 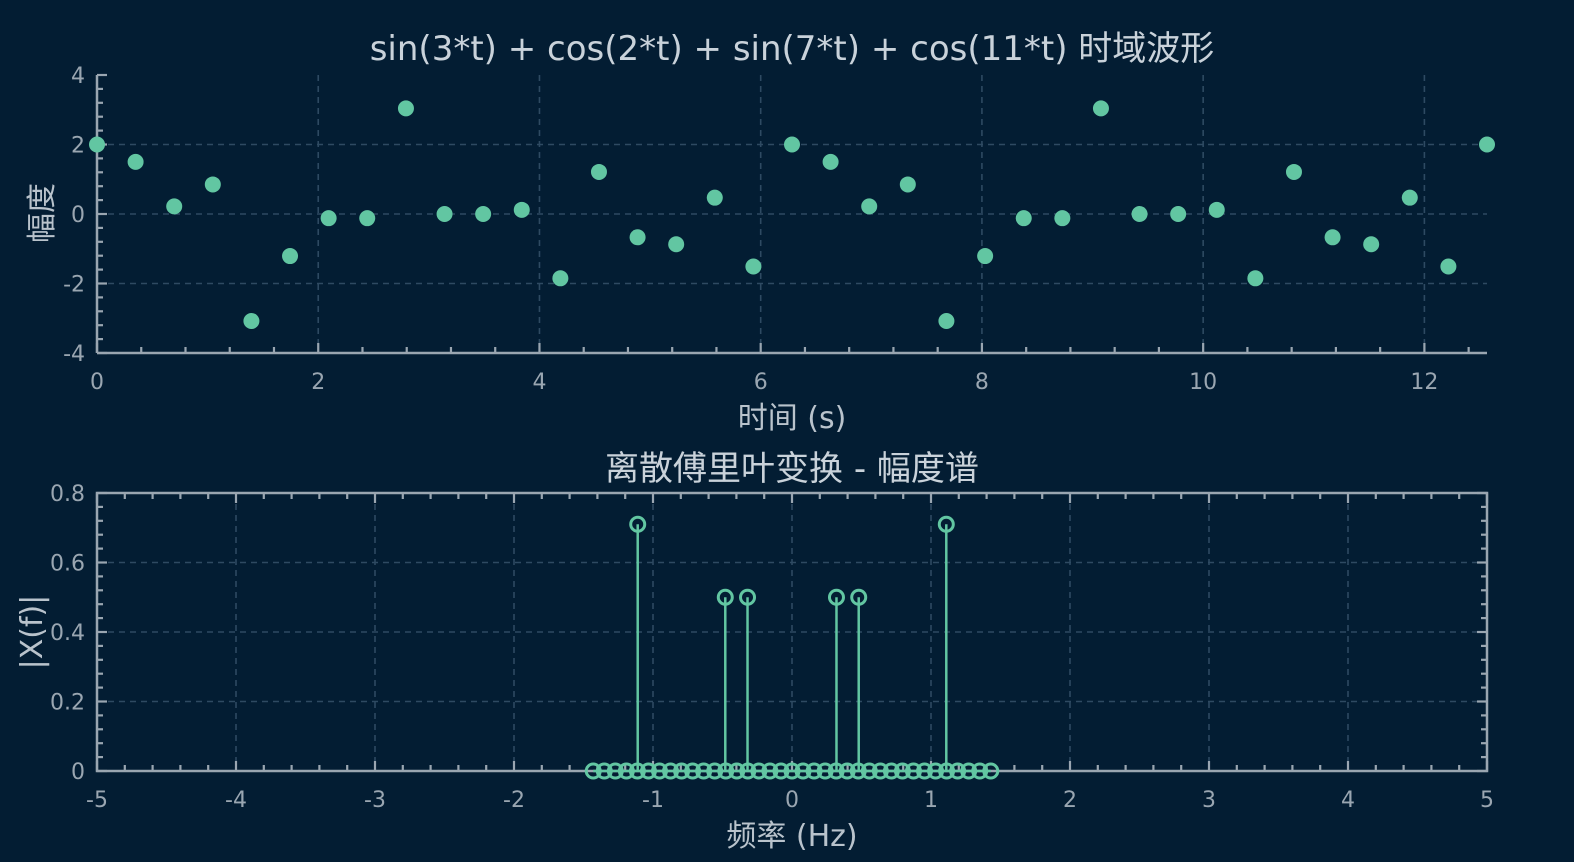 What do you see at coordinates (1348, 800) in the screenshot?
I see `spectrum-x-tick-label: 4` at bounding box center [1348, 800].